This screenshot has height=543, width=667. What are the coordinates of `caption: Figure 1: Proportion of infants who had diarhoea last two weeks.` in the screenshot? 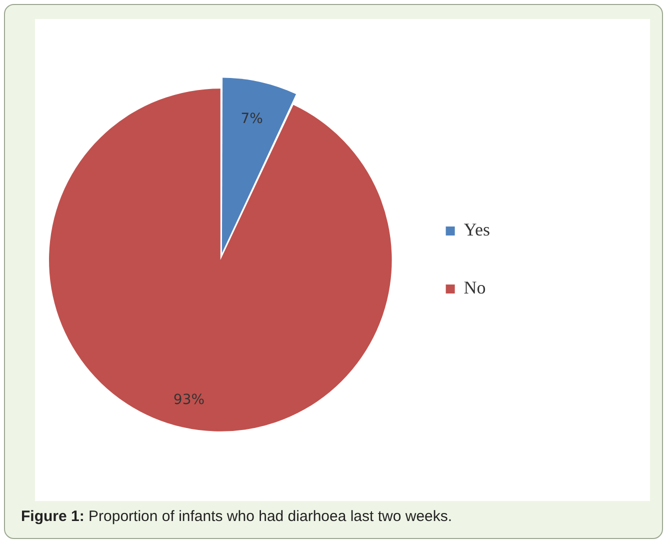 It's located at (236, 516).